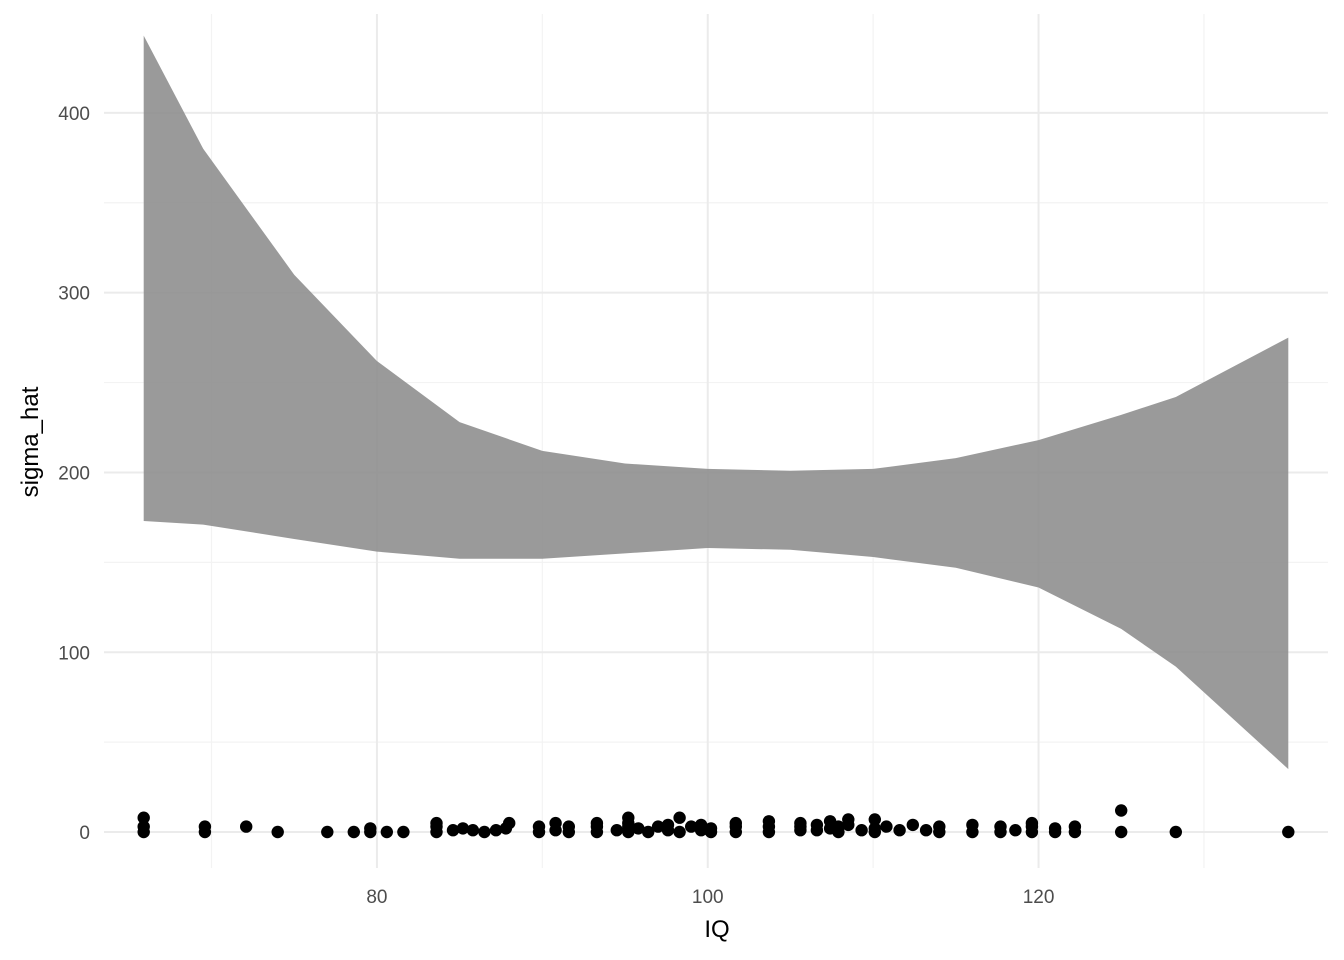 The height and width of the screenshot is (960, 1344). What do you see at coordinates (30, 441) in the screenshot?
I see `y-axis-title: sigma_hat` at bounding box center [30, 441].